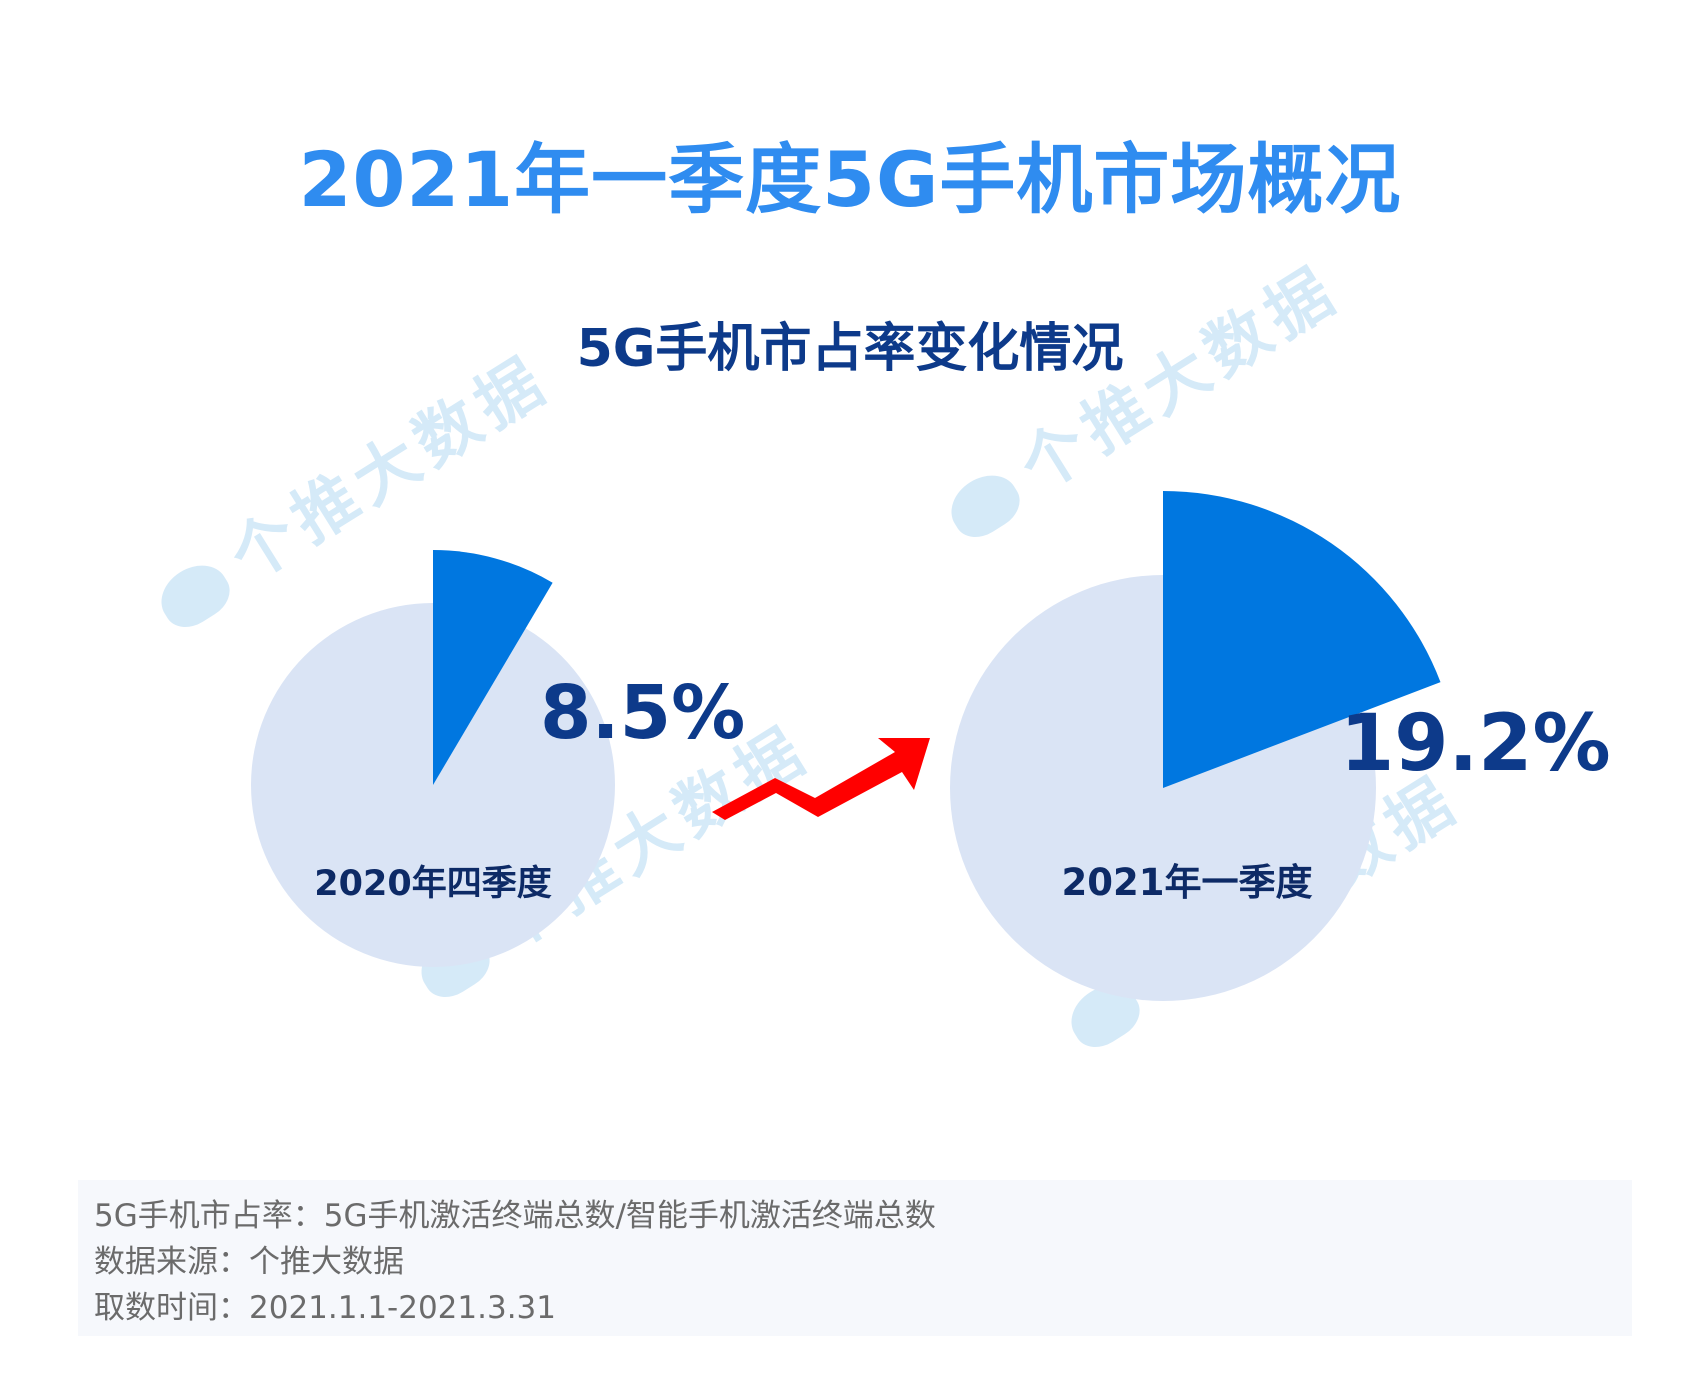  I want to click on data-label-q1-2021: 19.2%, so click(1475, 744).